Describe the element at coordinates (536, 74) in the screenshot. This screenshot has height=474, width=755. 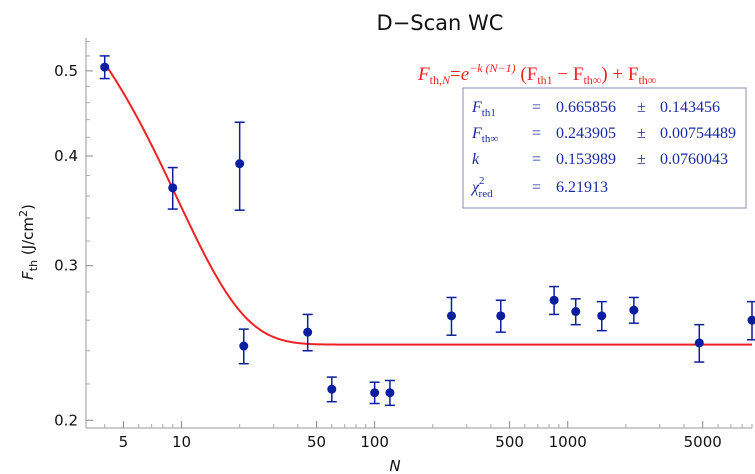
I see `fit-equation: Fth,N=e−k (N−1) (Fth1 − Fth∞) + Fth∞` at that location.